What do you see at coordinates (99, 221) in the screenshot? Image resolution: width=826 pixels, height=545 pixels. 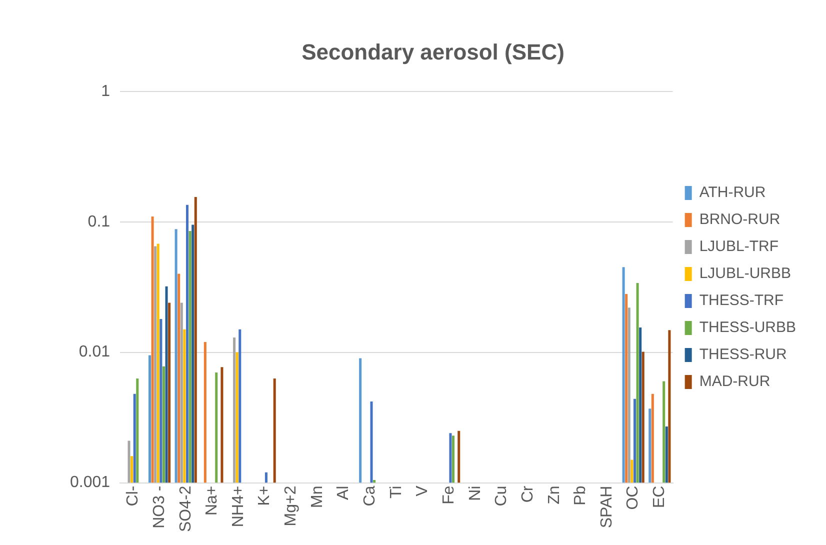 I see `y-tick-label: 0.1` at bounding box center [99, 221].